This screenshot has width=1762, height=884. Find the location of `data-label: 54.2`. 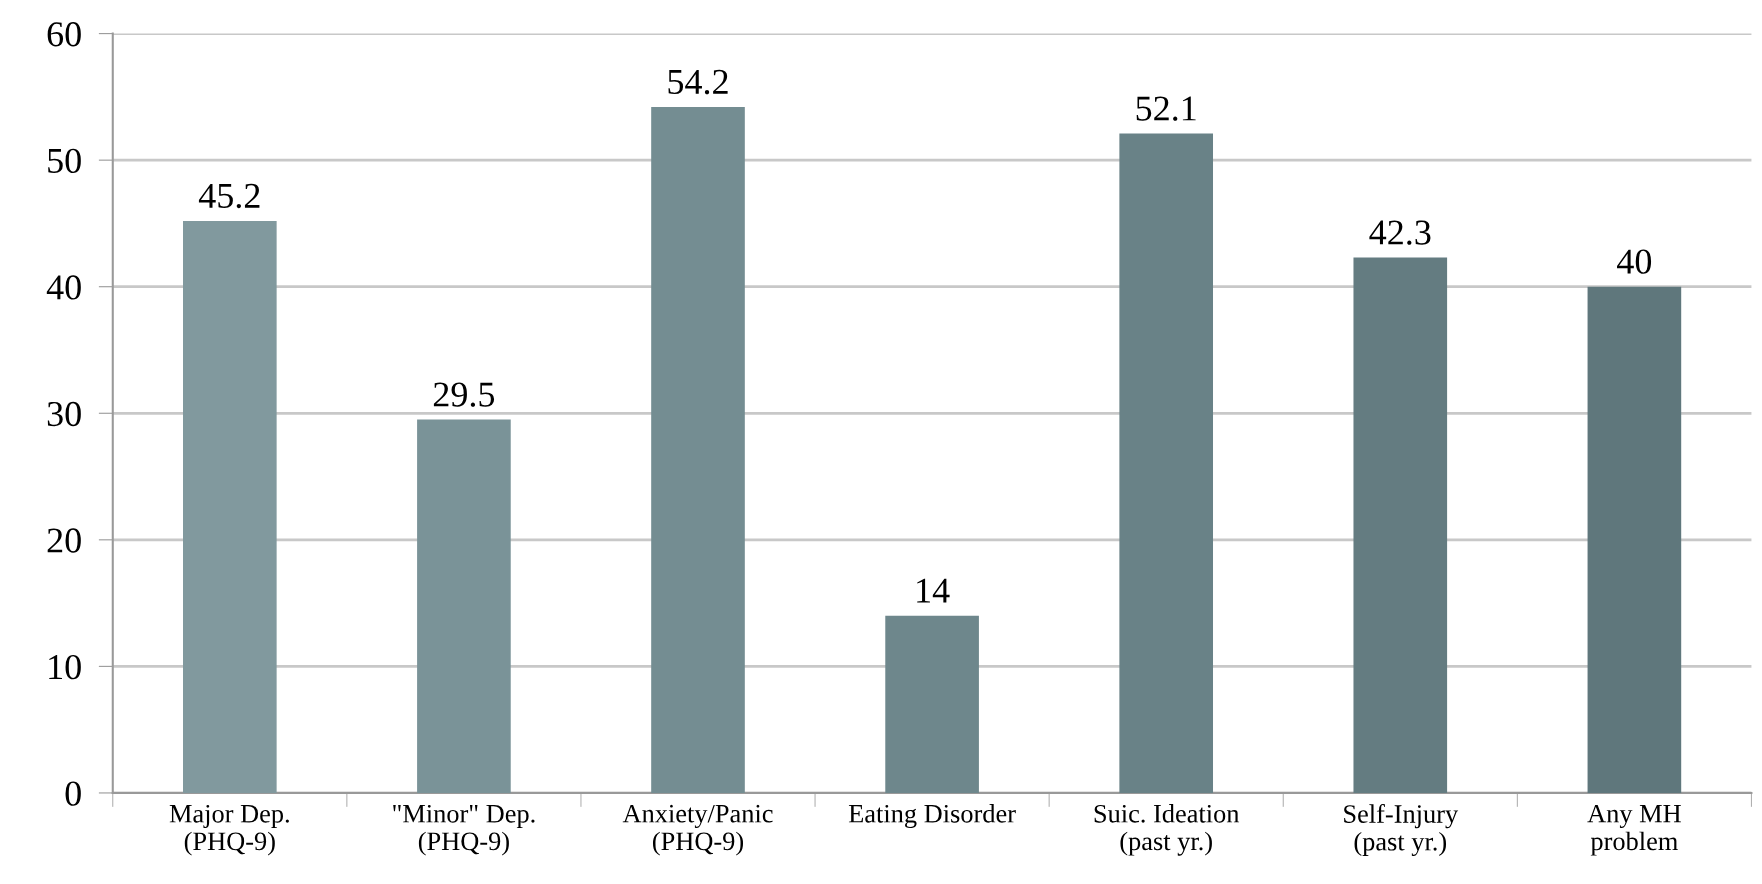

data-label: 54.2 is located at coordinates (698, 82).